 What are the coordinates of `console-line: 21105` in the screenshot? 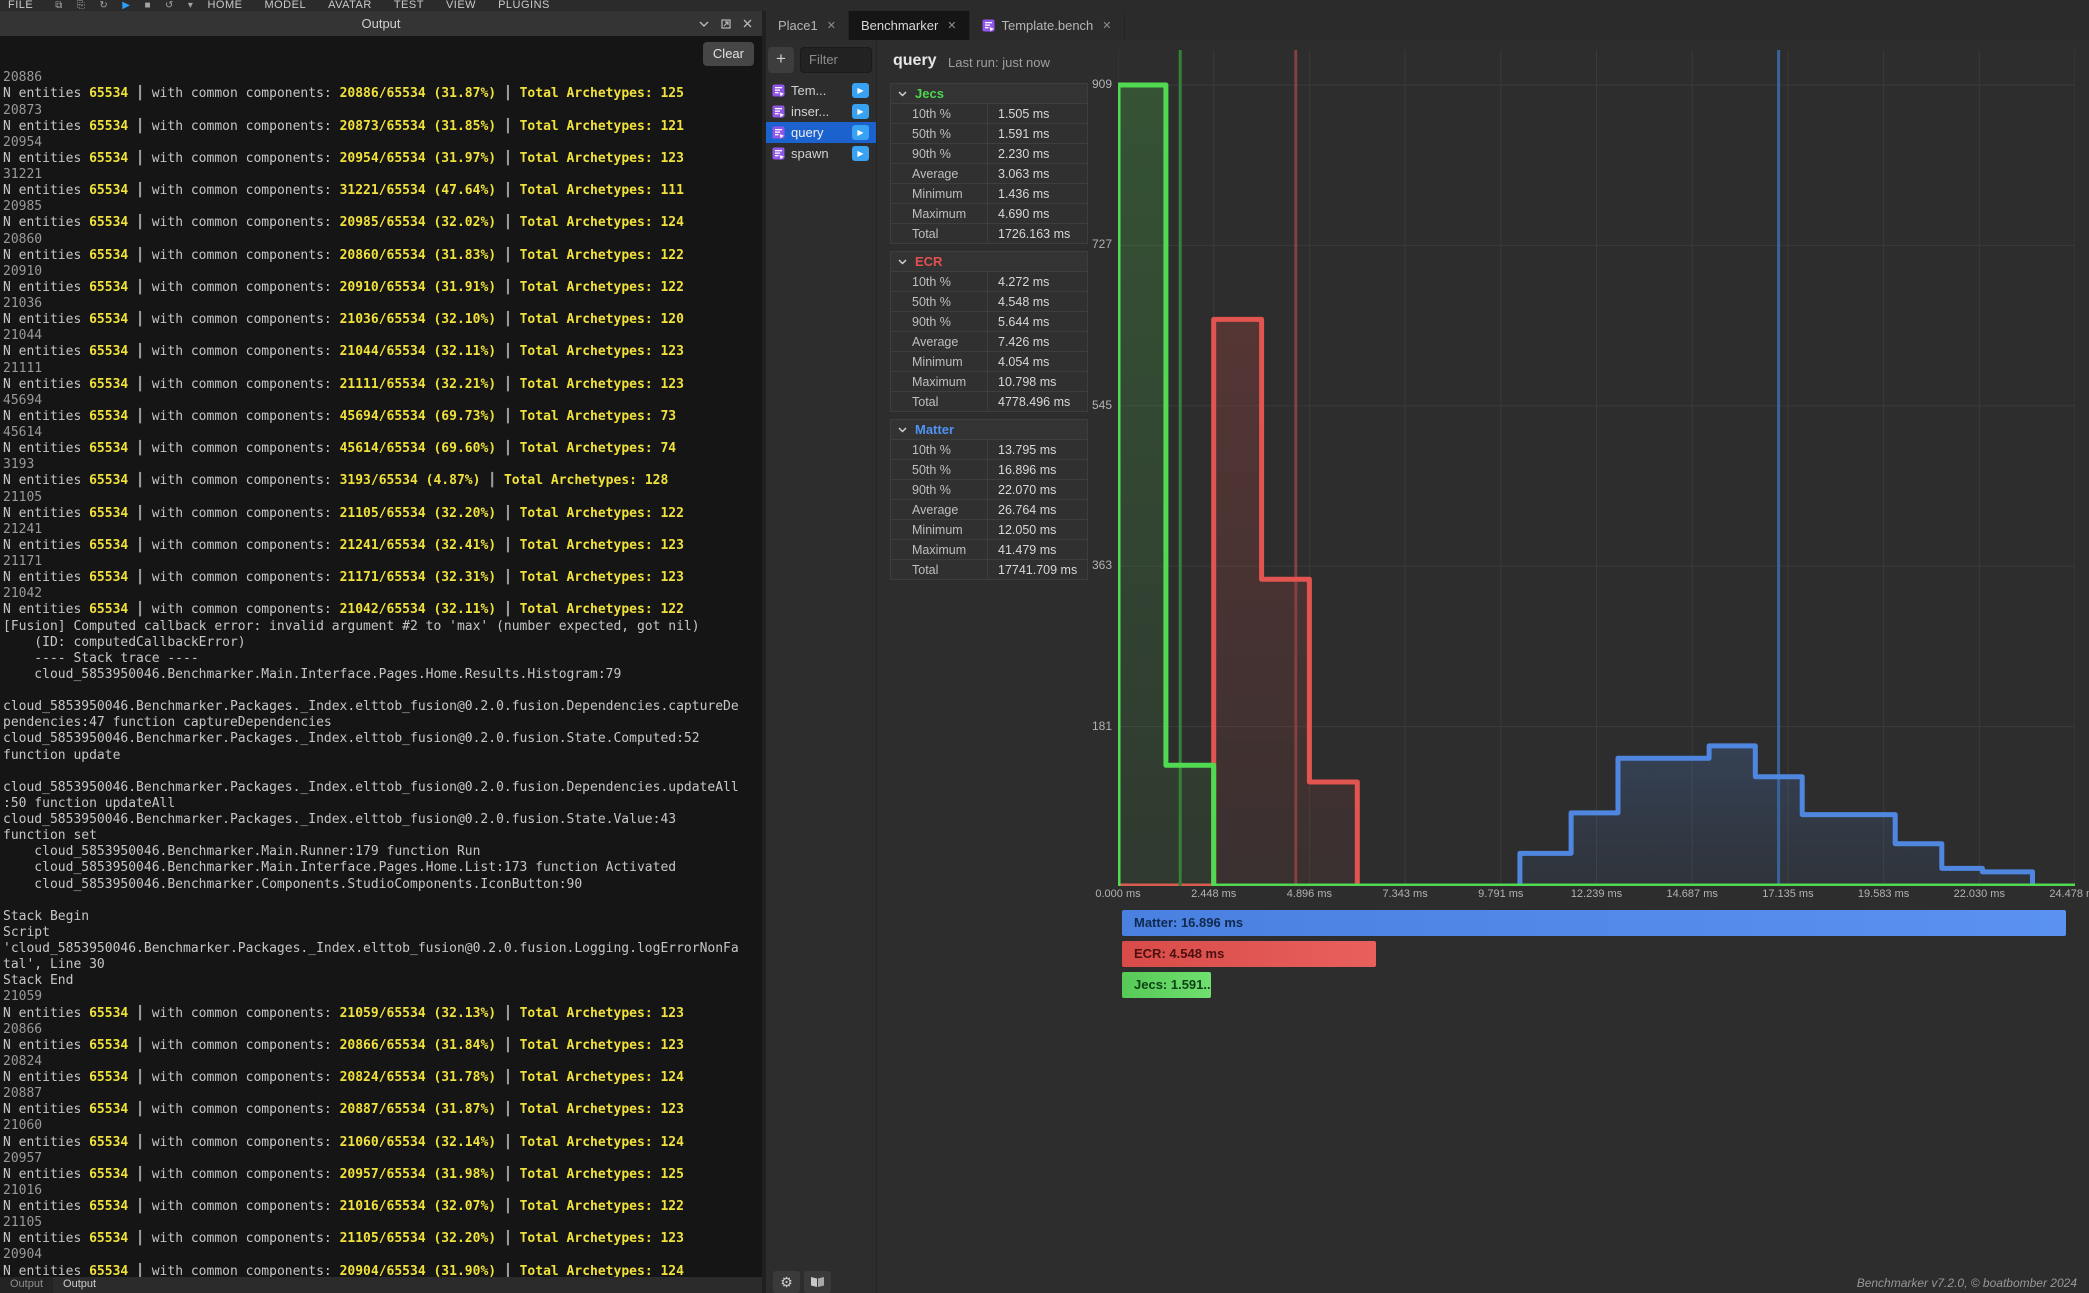 It's located at (23, 1223).